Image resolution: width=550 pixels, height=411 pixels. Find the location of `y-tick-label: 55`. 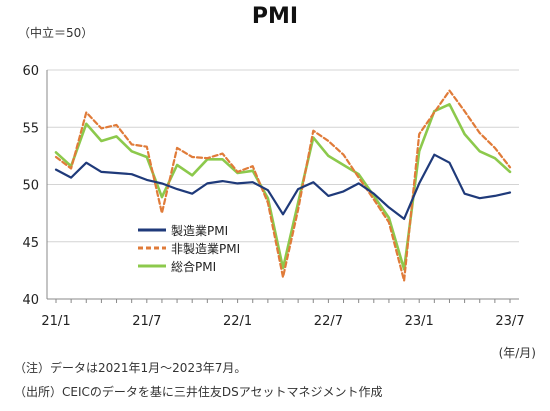

y-tick-label: 55 is located at coordinates (30, 128).